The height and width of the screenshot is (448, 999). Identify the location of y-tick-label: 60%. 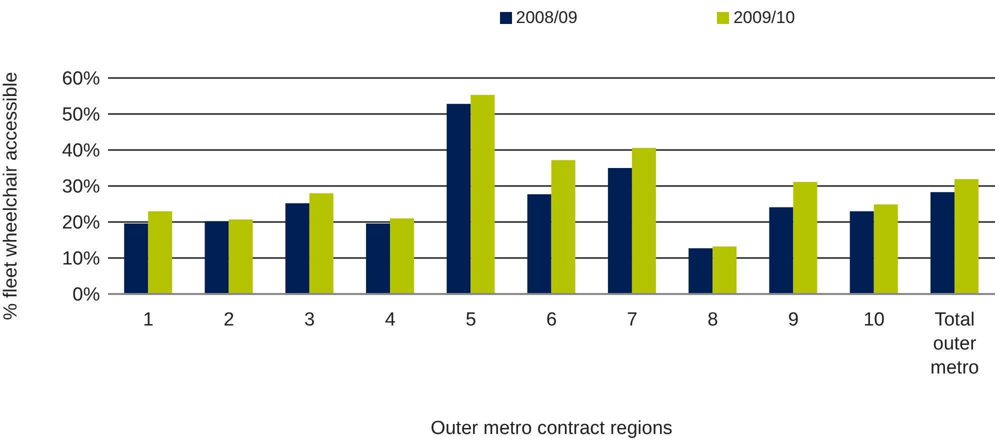
(81, 79).